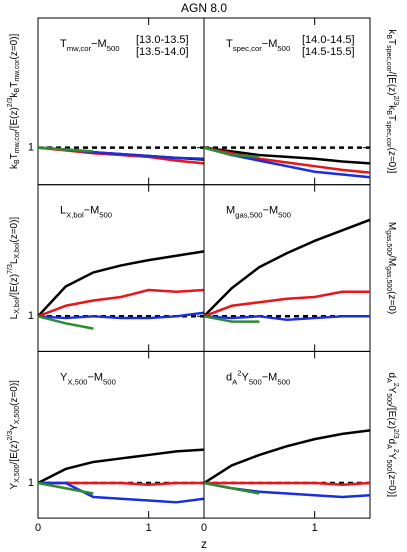 This screenshot has width=407, height=552. Describe the element at coordinates (391, 260) in the screenshot. I see `text-part: /M` at that location.